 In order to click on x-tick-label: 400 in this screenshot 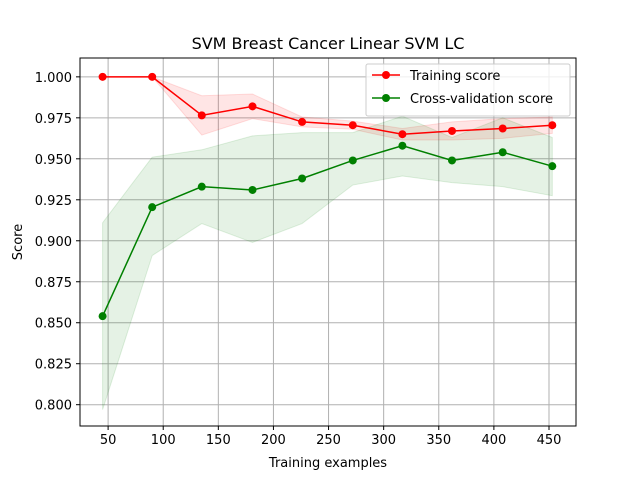, I will do `click(493, 440)`.